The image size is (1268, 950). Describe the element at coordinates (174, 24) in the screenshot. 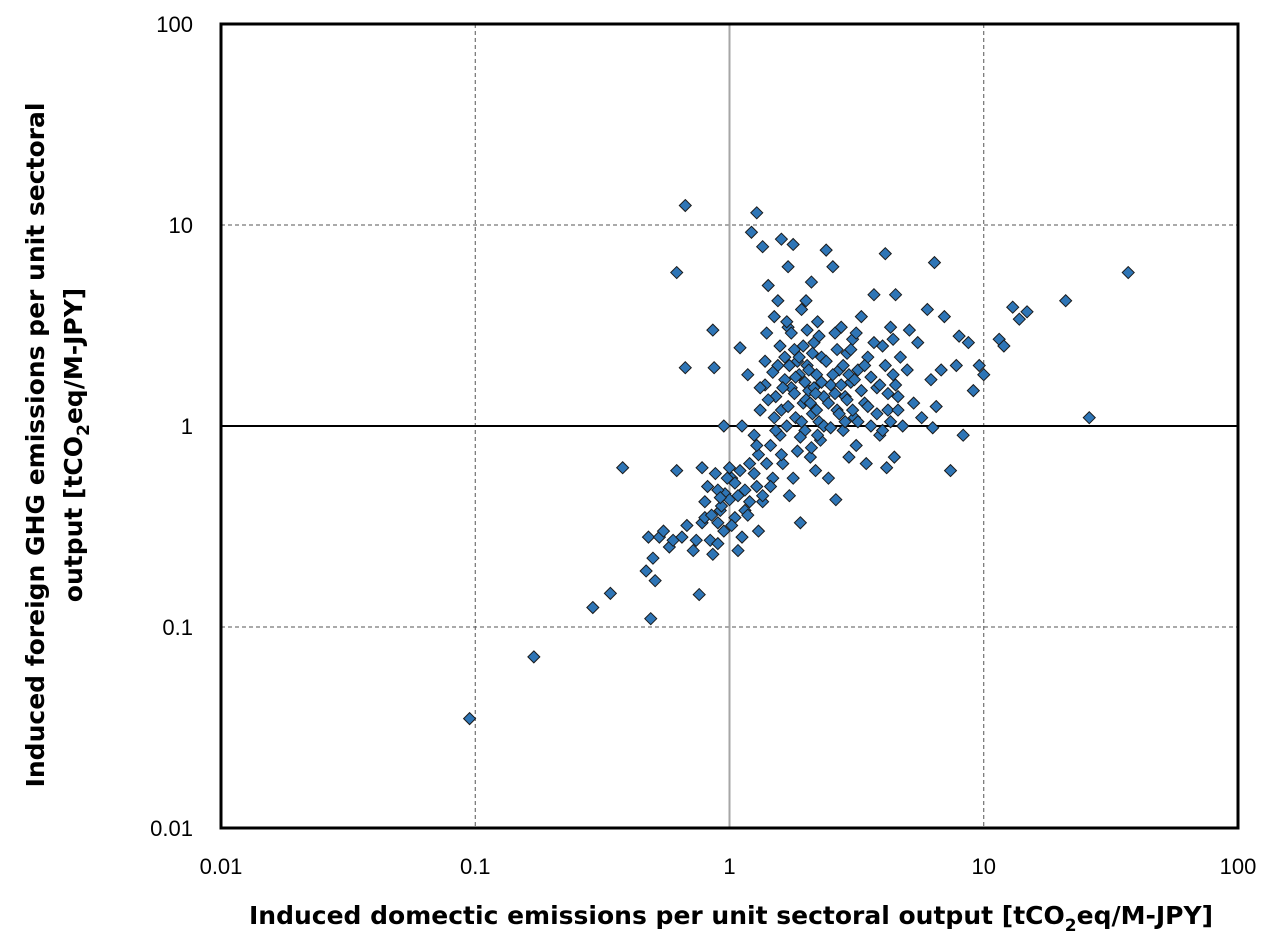

I see `y-tick-label: 100` at that location.